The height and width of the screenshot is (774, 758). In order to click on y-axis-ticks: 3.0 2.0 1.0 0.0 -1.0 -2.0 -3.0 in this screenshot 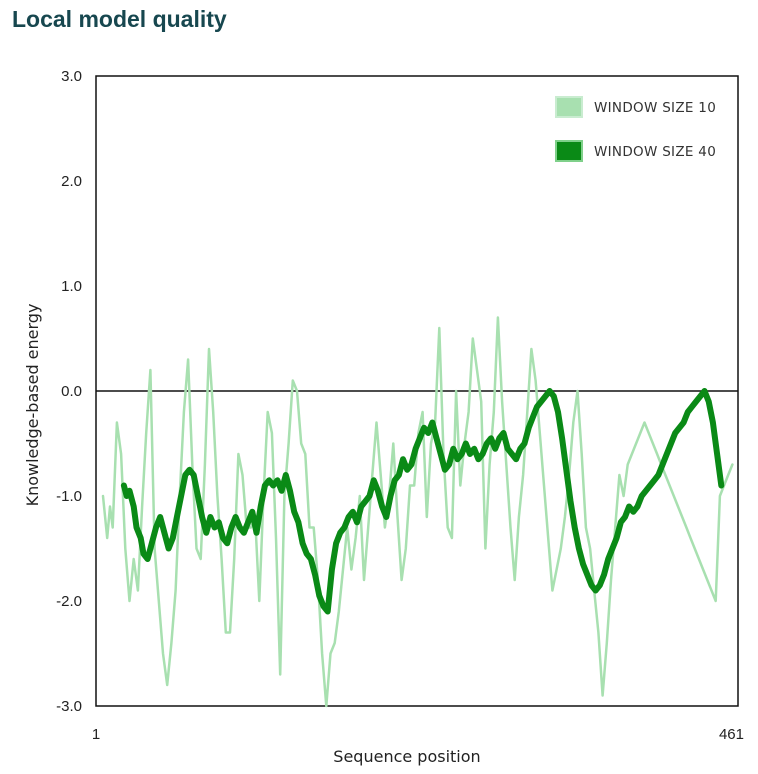, I will do `click(69, 391)`.